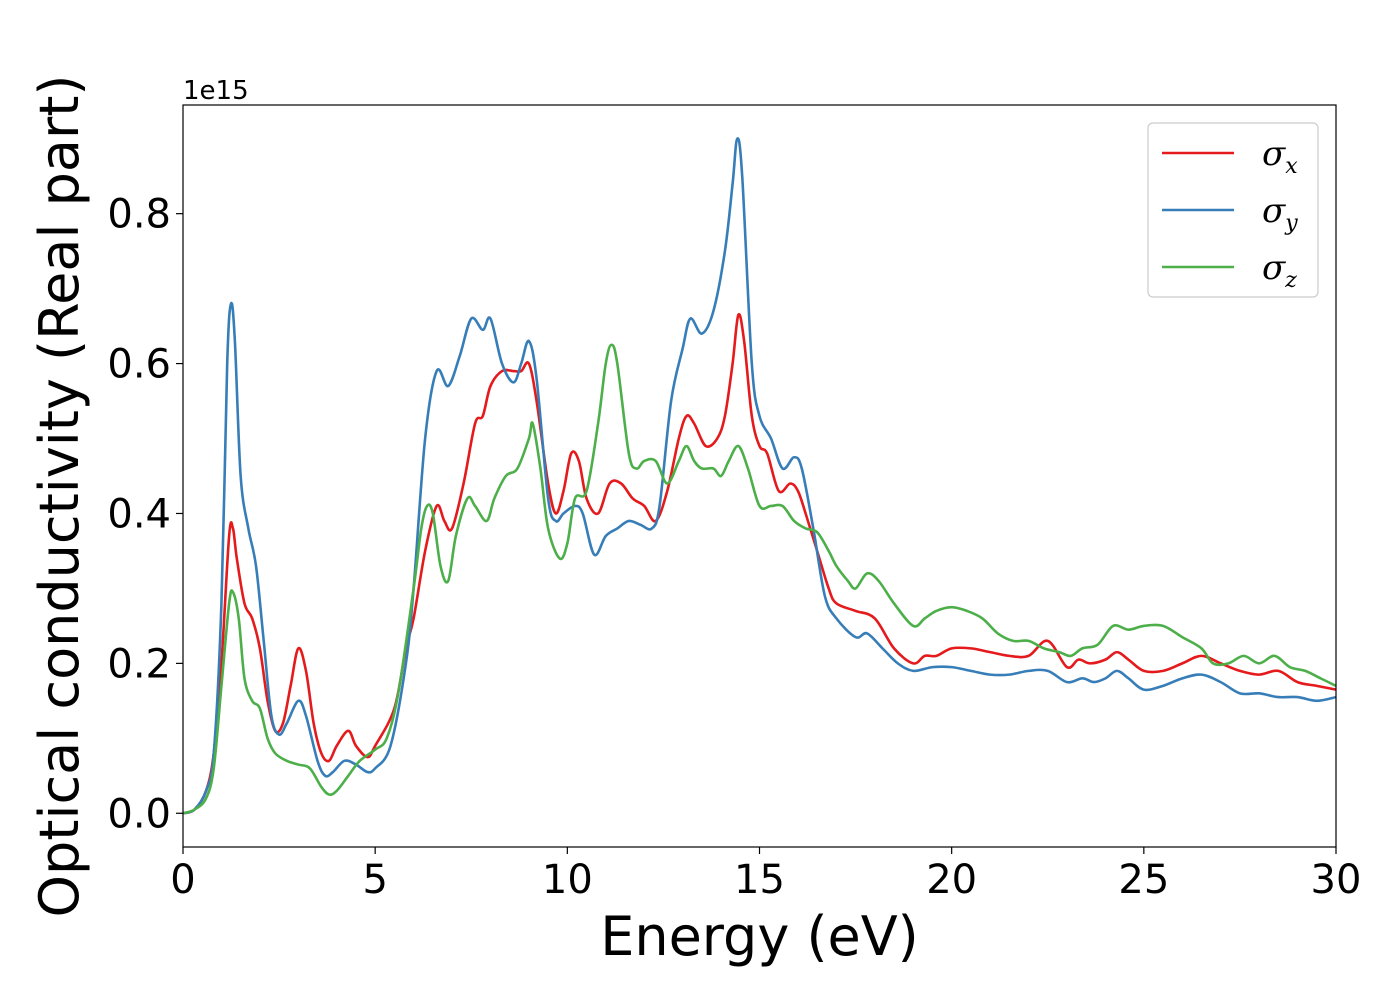  Describe the element at coordinates (1290, 280) in the screenshot. I see `legend-subscript: z` at that location.